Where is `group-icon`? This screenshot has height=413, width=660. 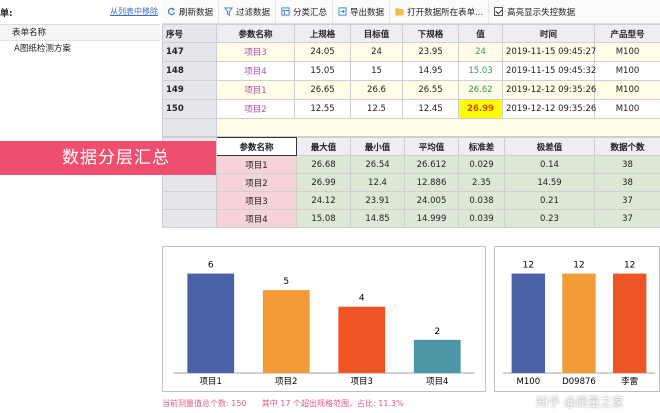
group-icon is located at coordinates (285, 11).